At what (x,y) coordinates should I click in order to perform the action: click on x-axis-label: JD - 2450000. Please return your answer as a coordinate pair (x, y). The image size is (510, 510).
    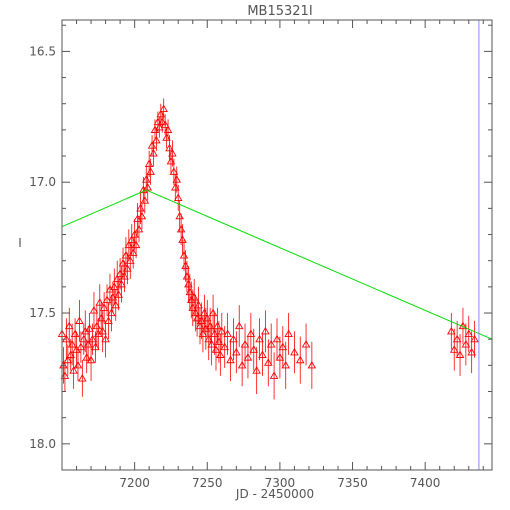
    Looking at the image, I should click on (274, 494).